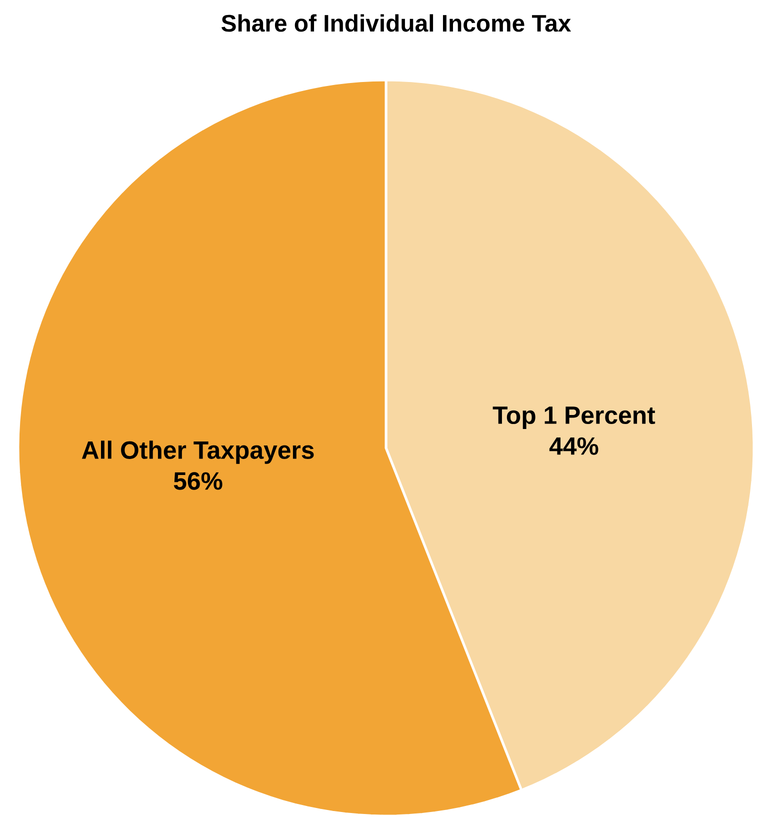 This screenshot has width=757, height=822. Describe the element at coordinates (198, 481) in the screenshot. I see `data-label: 56%` at that location.